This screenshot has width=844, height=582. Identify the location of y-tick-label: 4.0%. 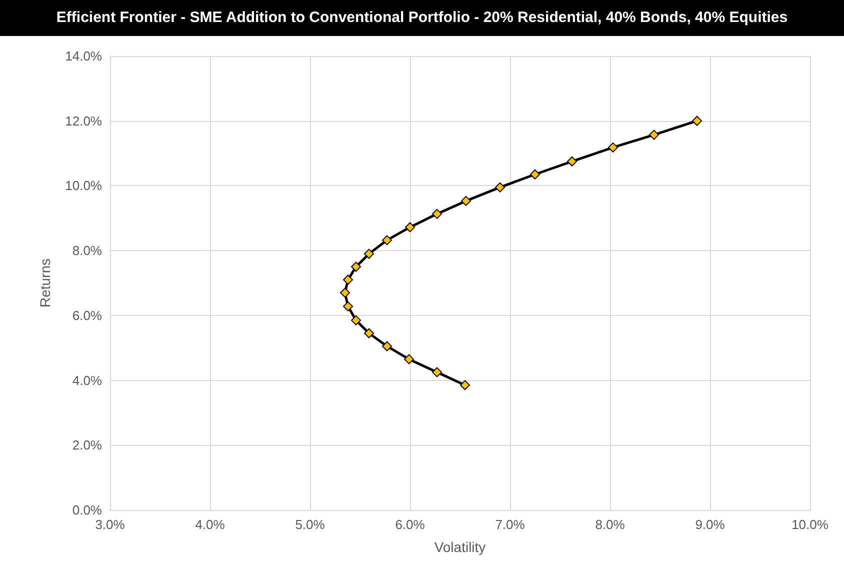
(87, 380).